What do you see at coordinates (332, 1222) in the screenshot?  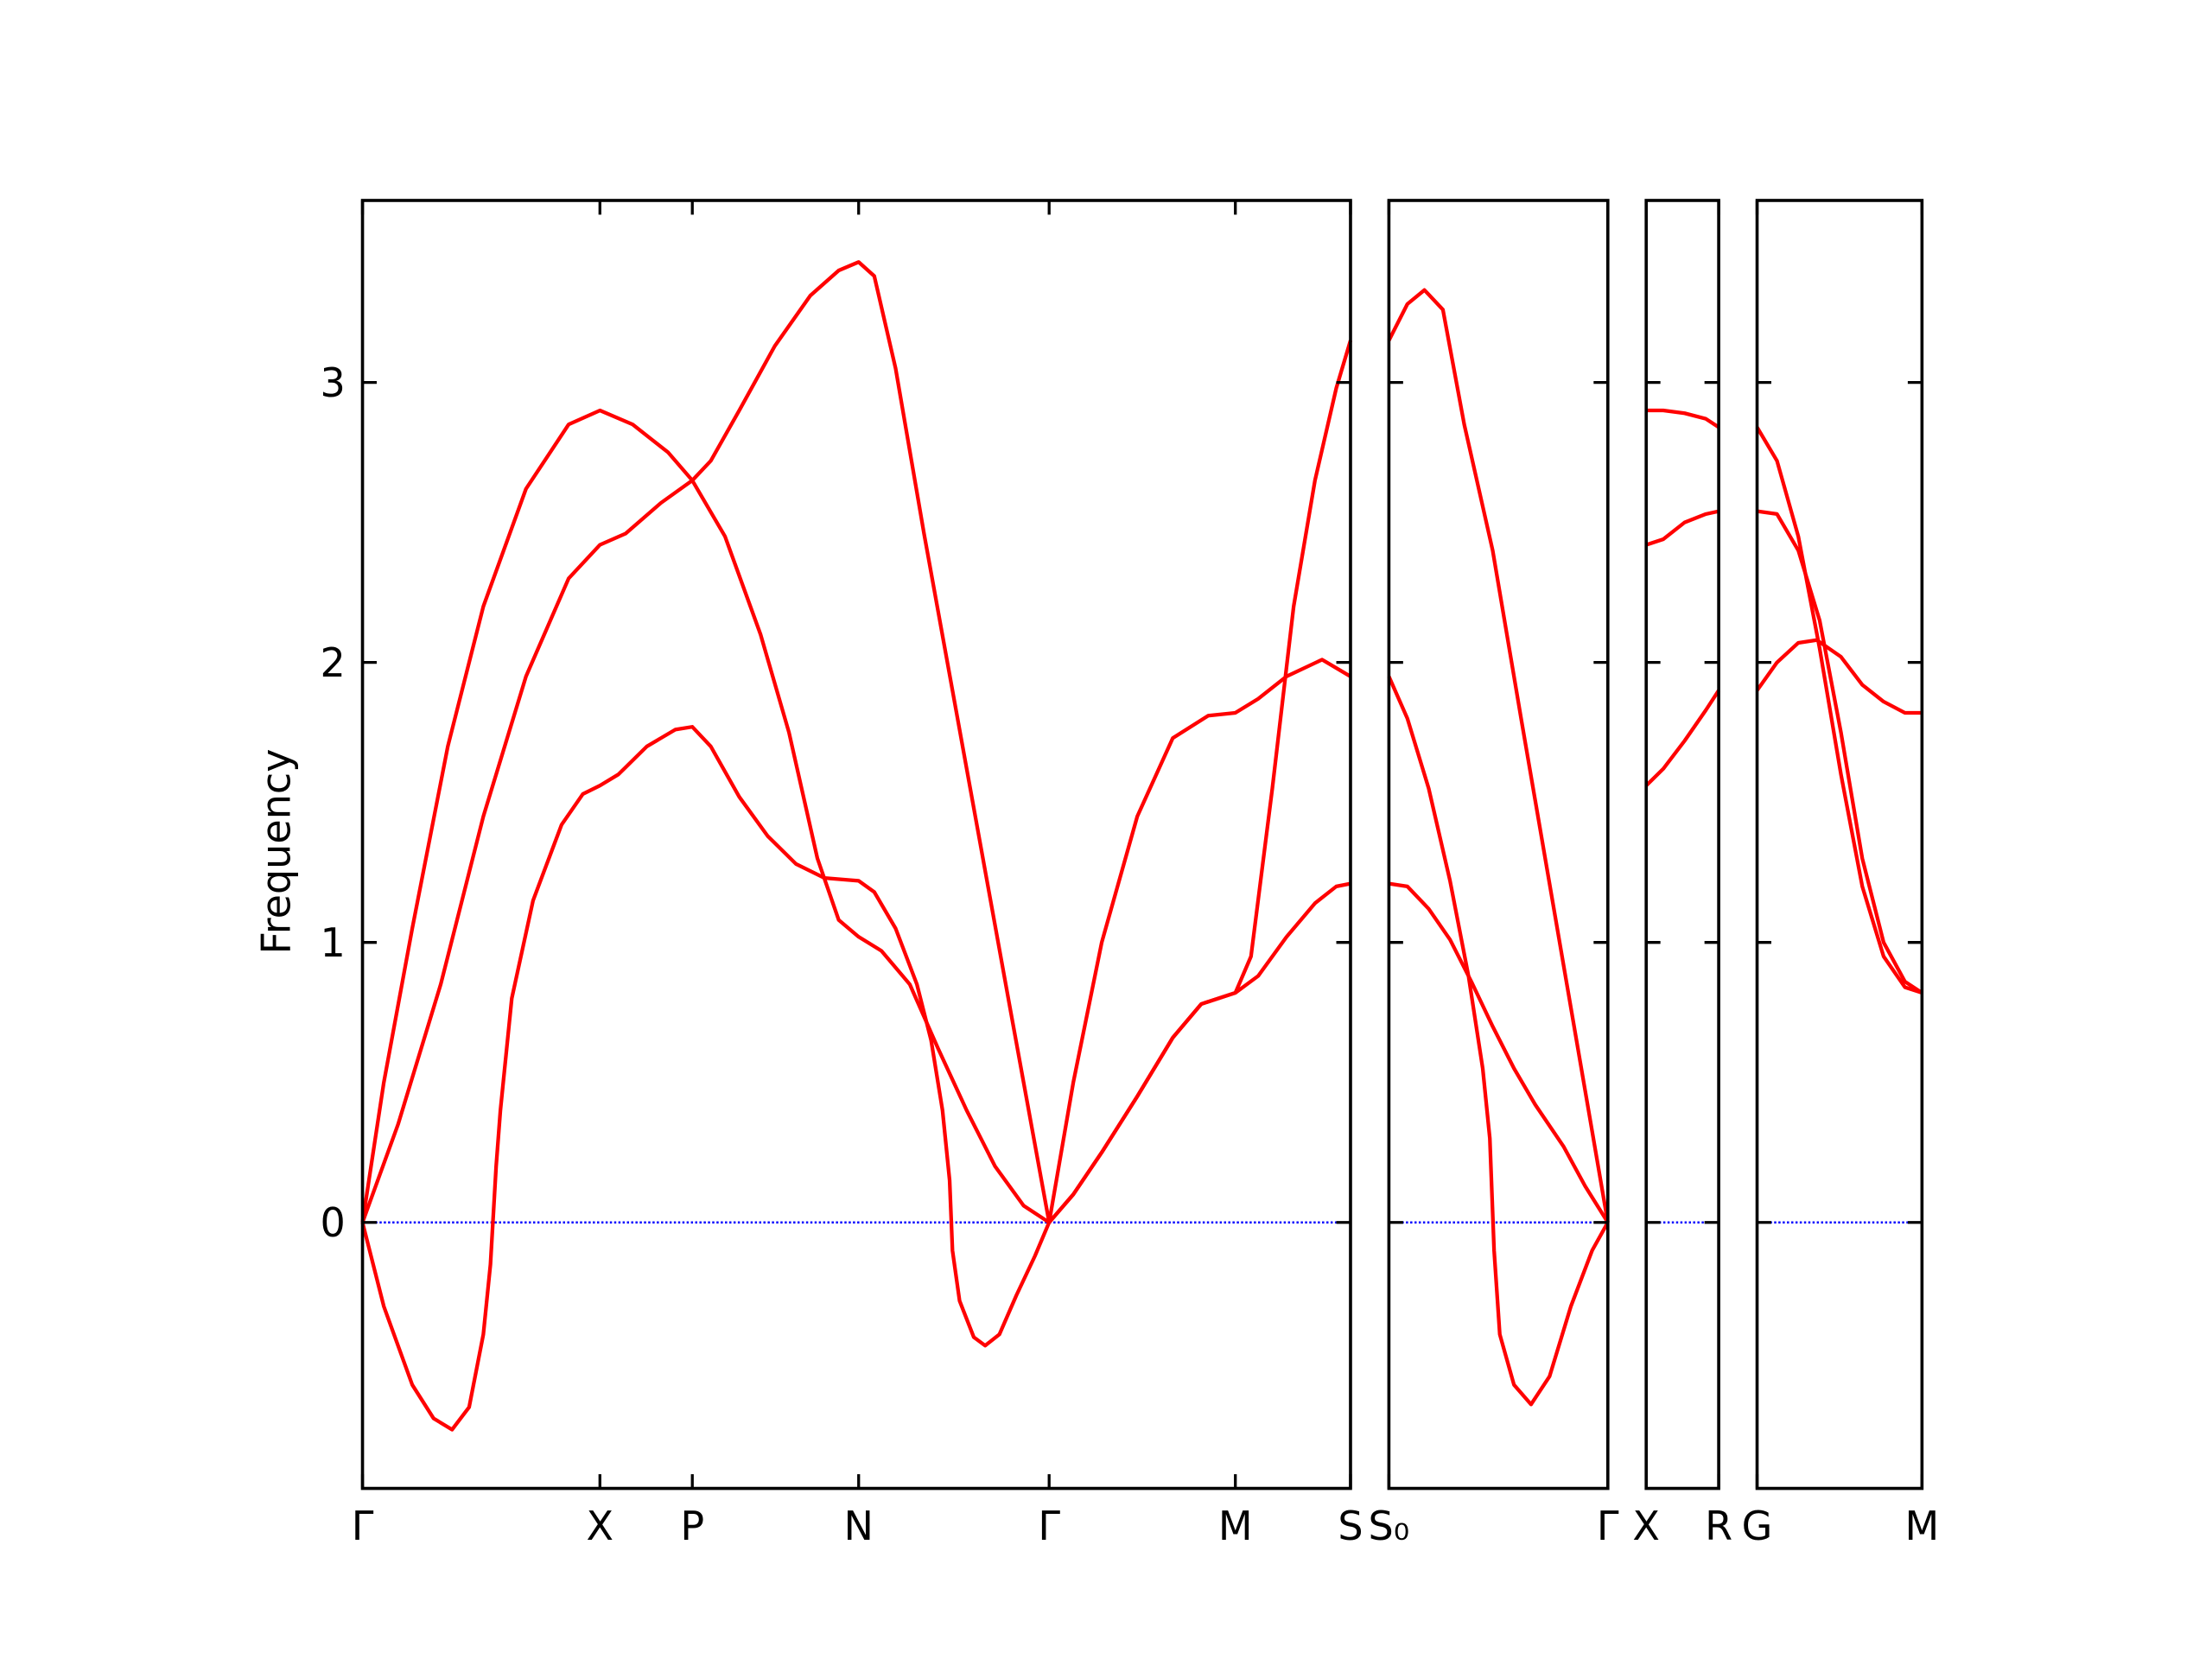 I see `y-tick-label: 0` at bounding box center [332, 1222].